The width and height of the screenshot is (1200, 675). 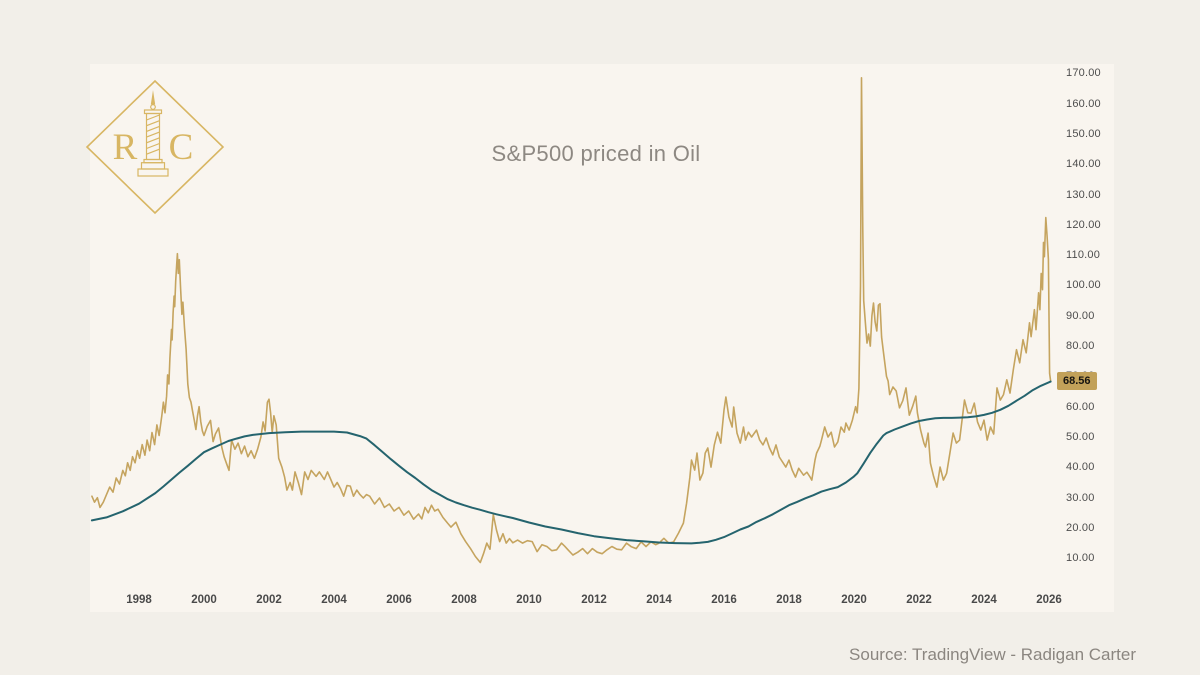 What do you see at coordinates (789, 600) in the screenshot?
I see `year-tick-label: 2018` at bounding box center [789, 600].